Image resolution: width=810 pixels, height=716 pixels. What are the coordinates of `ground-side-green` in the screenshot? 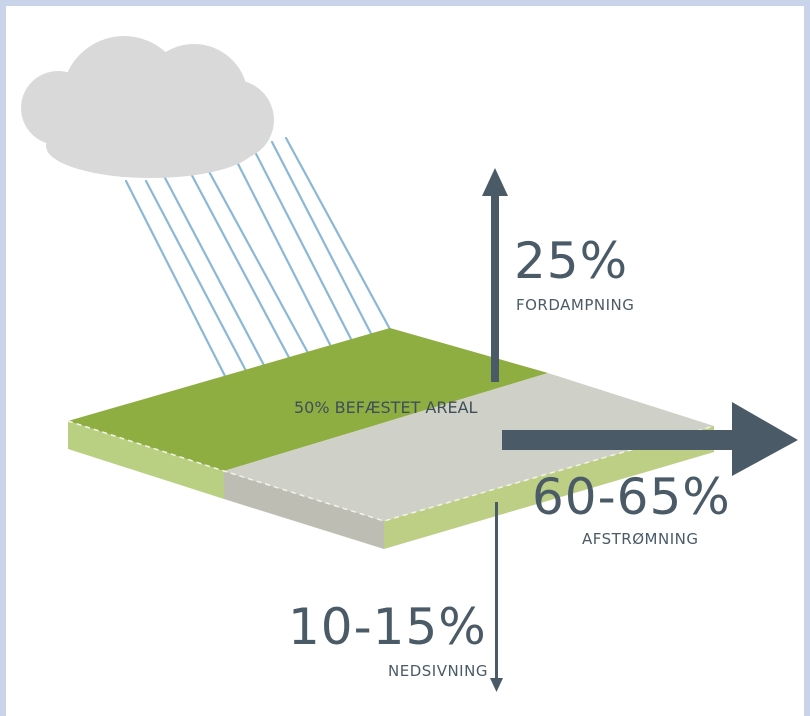 It's located at (146, 460).